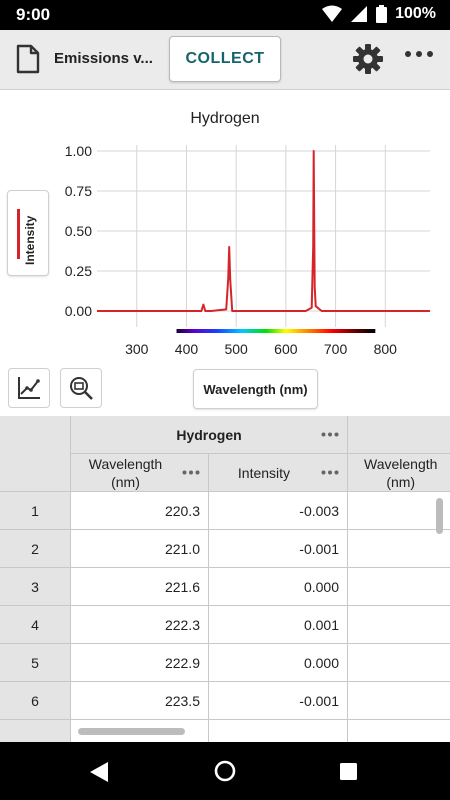 This screenshot has height=800, width=450. I want to click on collect-button: COLLECT, so click(225, 59).